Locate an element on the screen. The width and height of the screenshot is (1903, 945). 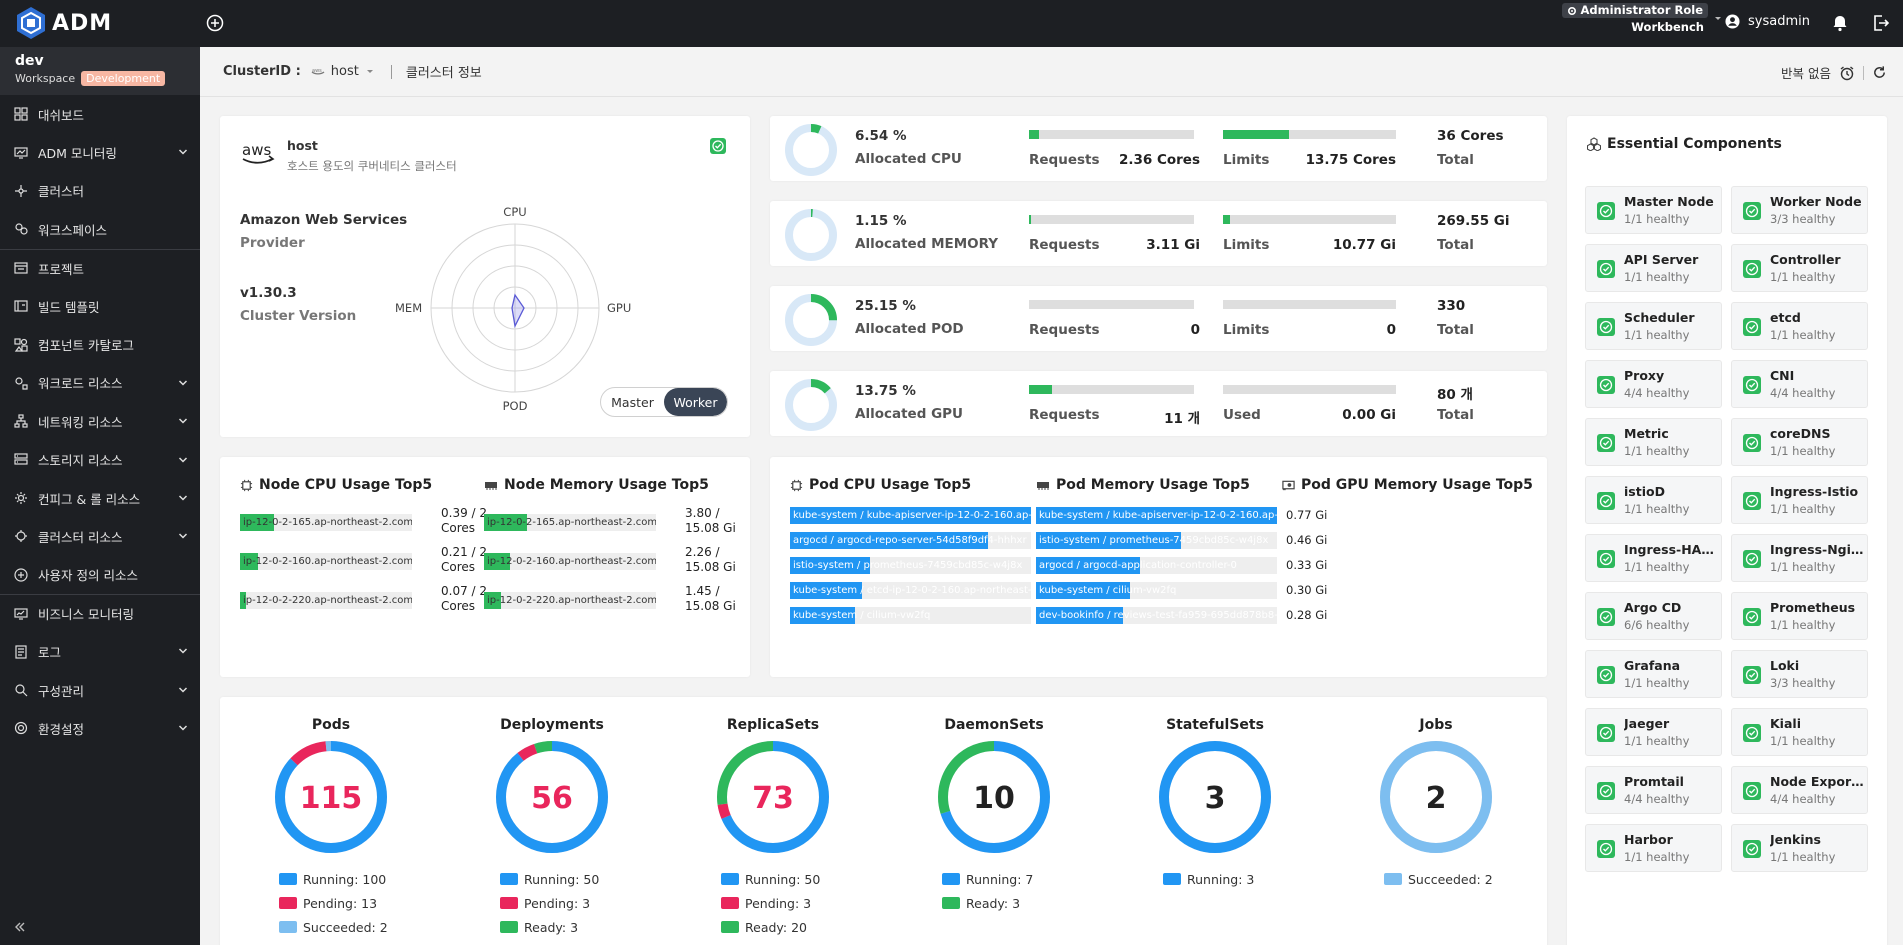
sidebar-item-7: 컴포넌트 카탈로그 is located at coordinates (100, 344).